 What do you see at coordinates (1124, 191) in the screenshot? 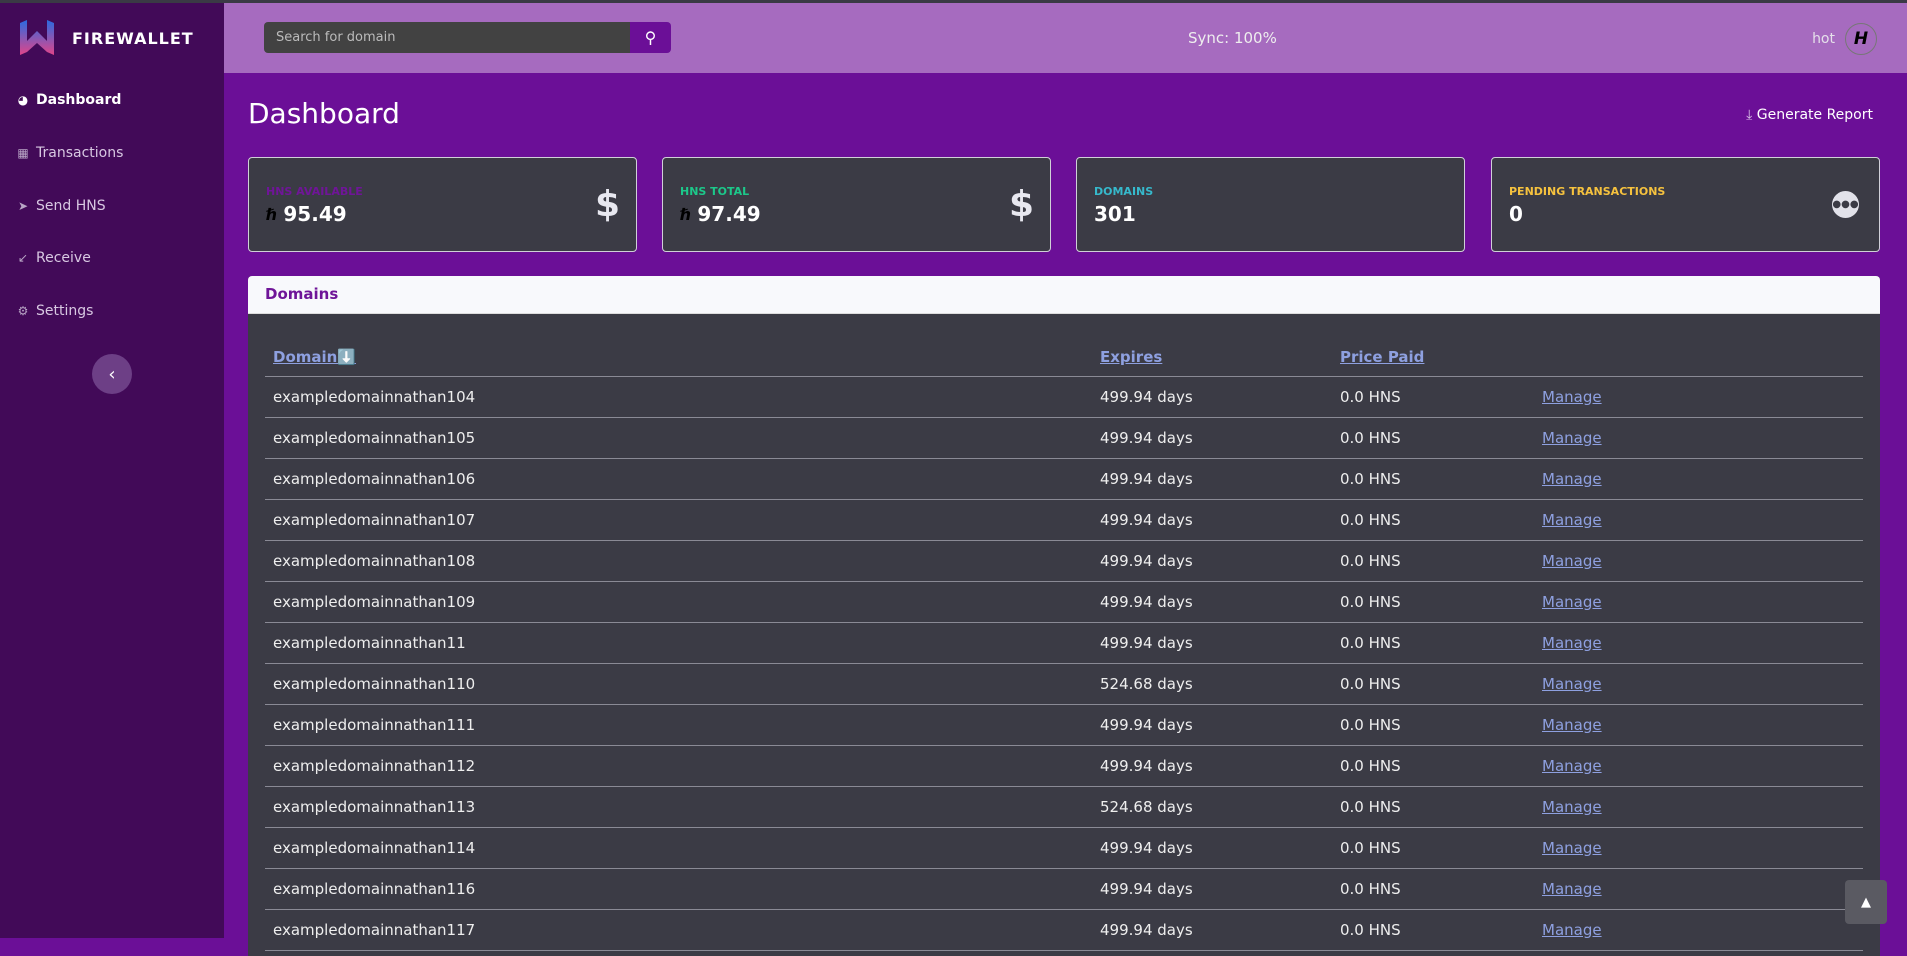
I see `stat-label: DOMAINS` at bounding box center [1124, 191].